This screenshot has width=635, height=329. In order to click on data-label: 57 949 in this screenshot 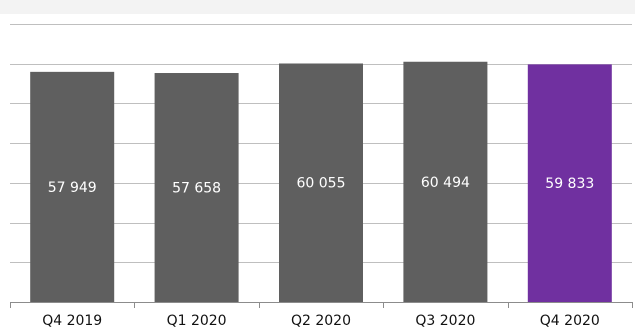, I will do `click(72, 188)`.